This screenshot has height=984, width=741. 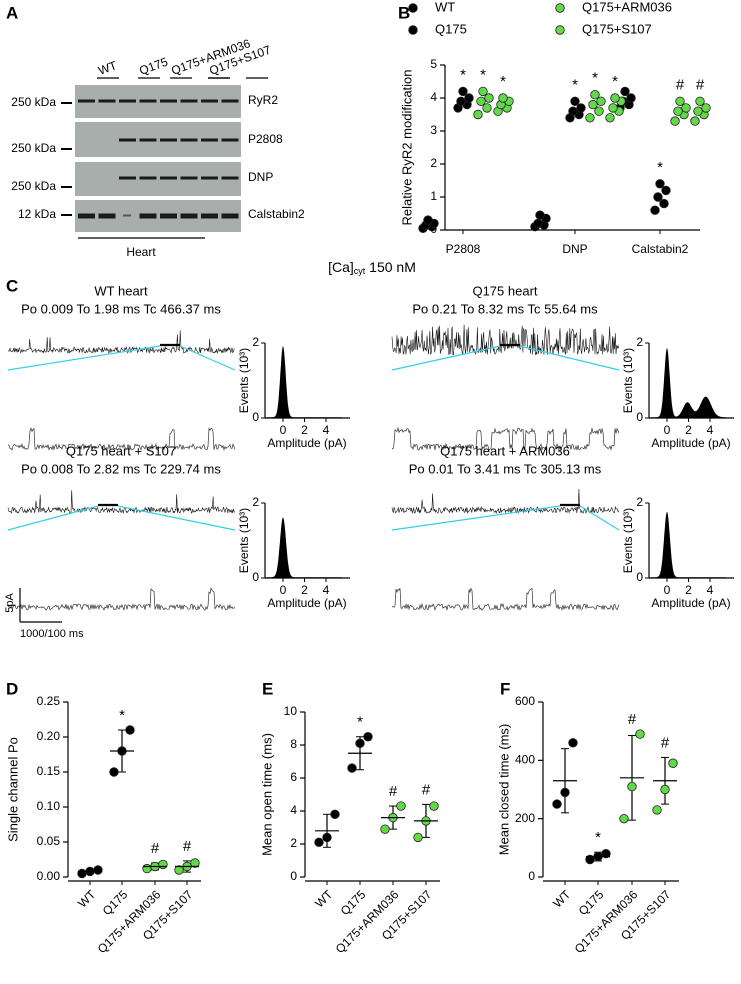 I want to click on y-tick-label: 4, so click(x=433, y=97).